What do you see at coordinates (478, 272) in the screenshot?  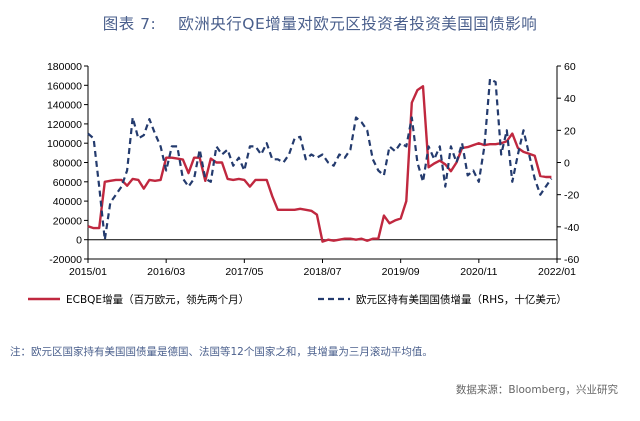 I see `x-tick-label: 2020/11` at bounding box center [478, 272].